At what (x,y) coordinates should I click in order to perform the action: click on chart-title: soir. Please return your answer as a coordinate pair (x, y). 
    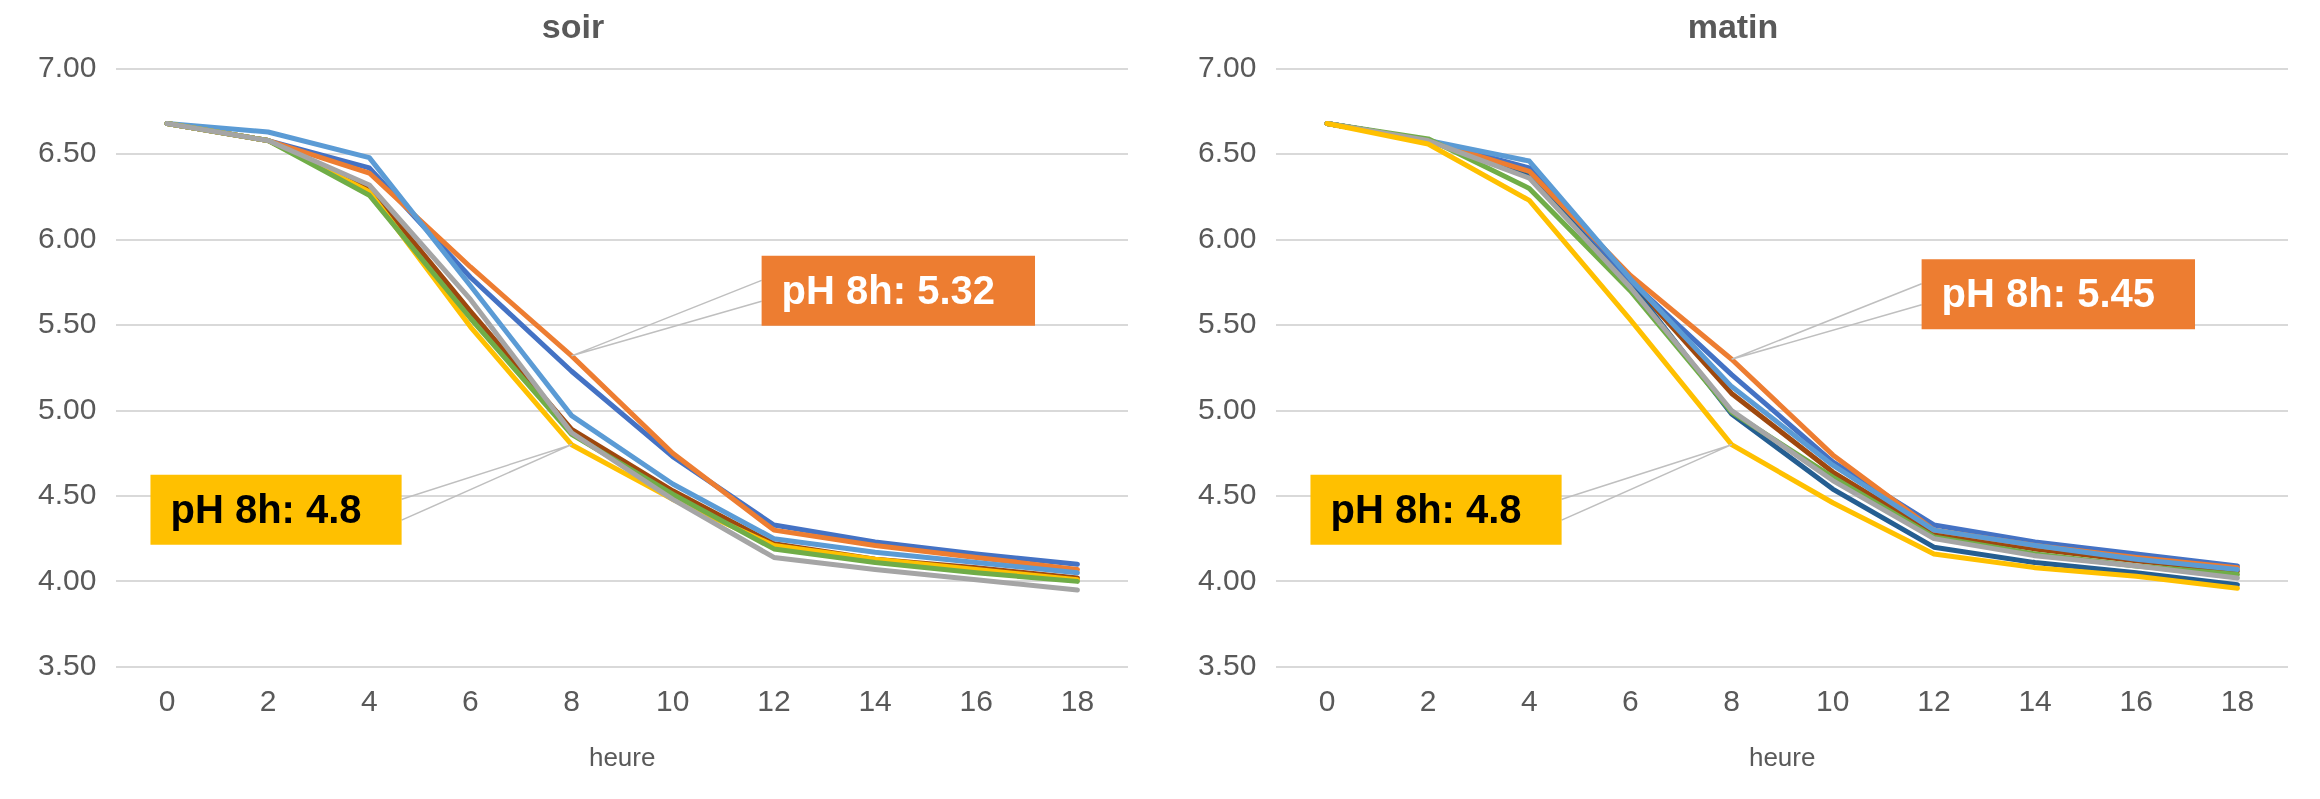
    Looking at the image, I should click on (573, 25).